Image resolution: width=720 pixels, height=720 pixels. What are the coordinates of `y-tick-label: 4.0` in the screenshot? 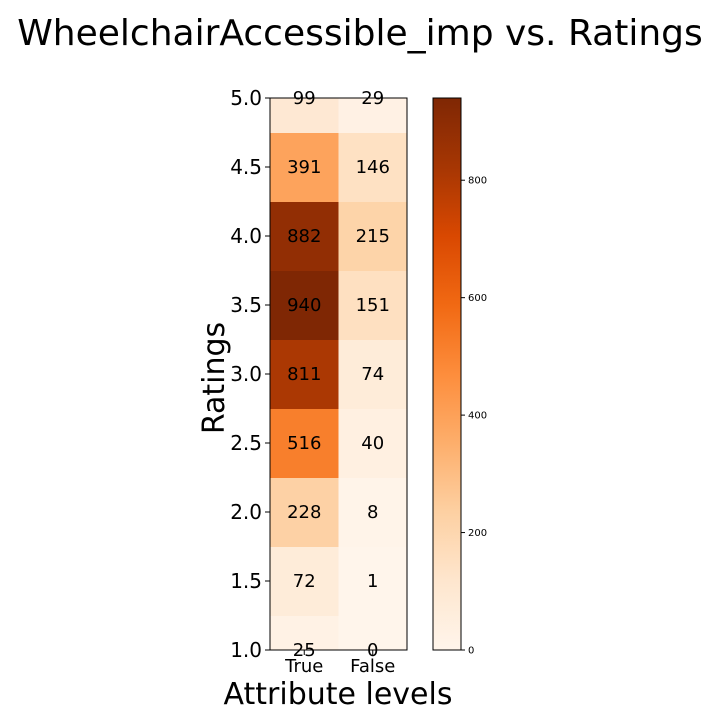 It's located at (246, 236).